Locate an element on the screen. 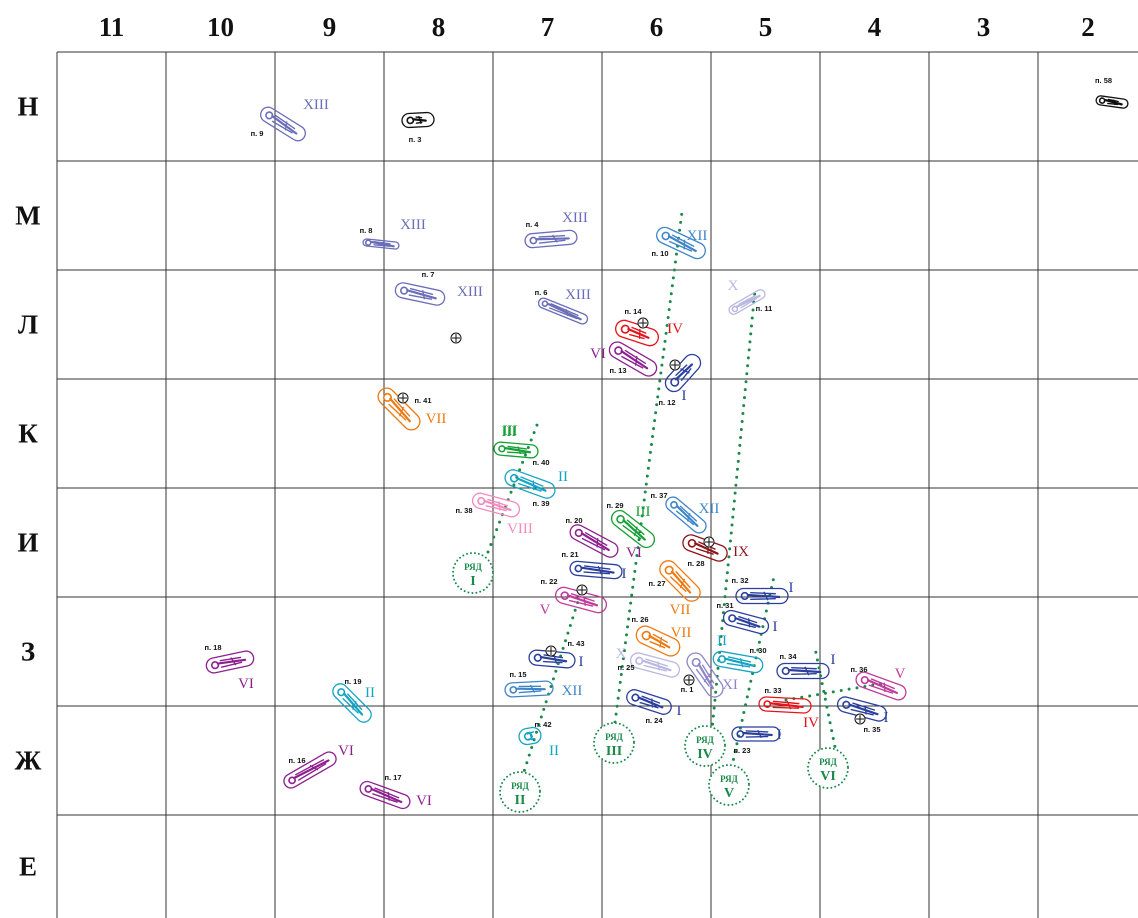 Image resolution: width=1138 pixels, height=918 pixels. burial-label: п. 41 is located at coordinates (422, 400).